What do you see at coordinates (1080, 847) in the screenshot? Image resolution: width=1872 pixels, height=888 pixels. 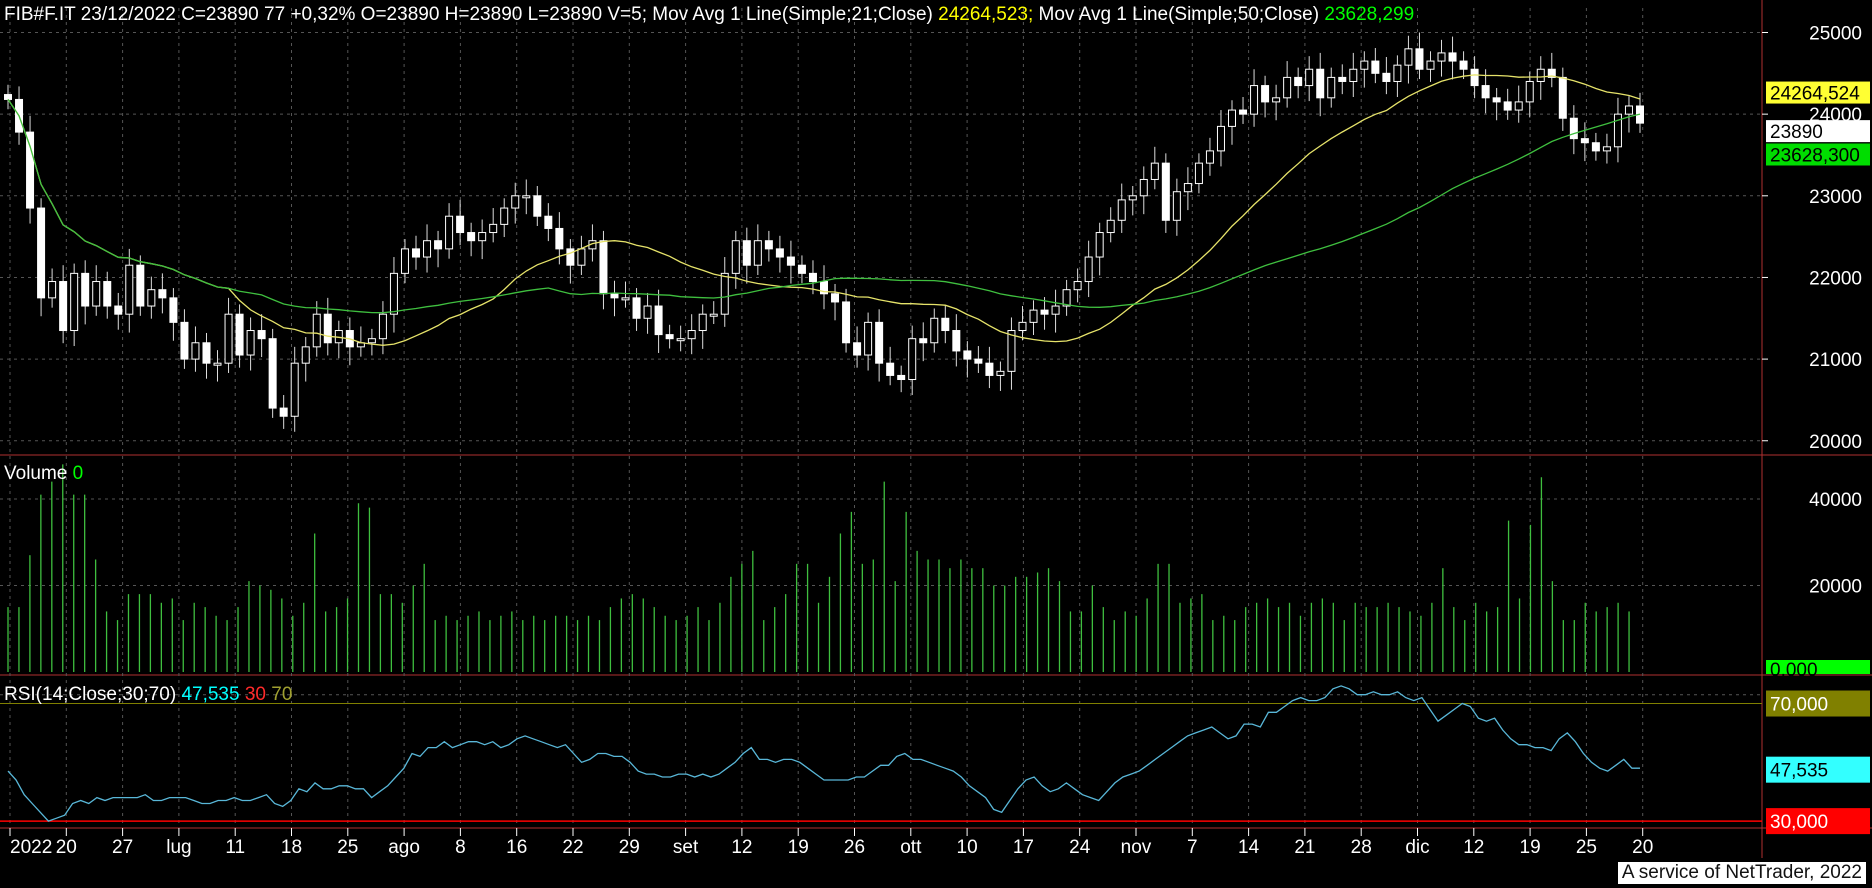 I see `x-tick-label: 24` at bounding box center [1080, 847].